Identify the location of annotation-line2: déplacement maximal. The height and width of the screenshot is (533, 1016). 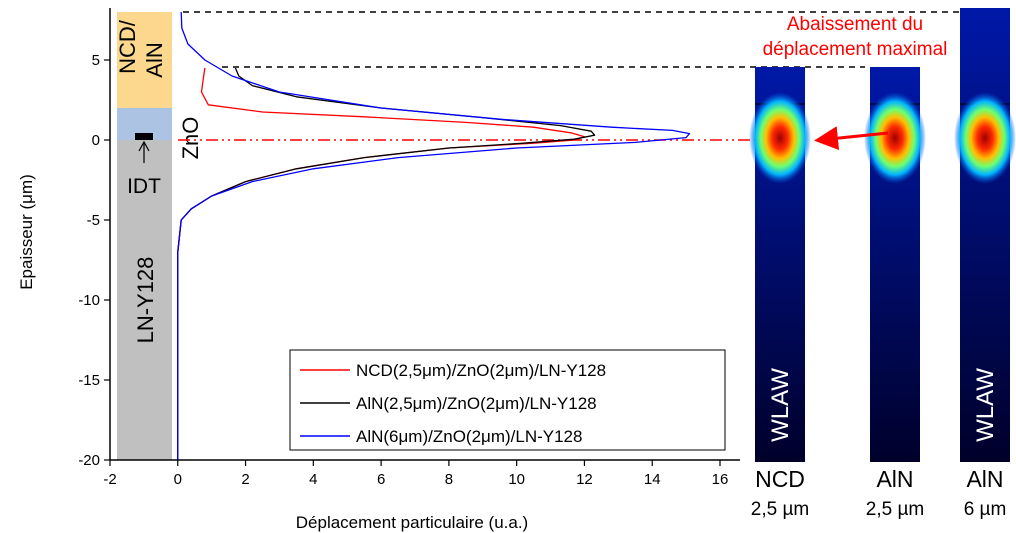
(855, 49).